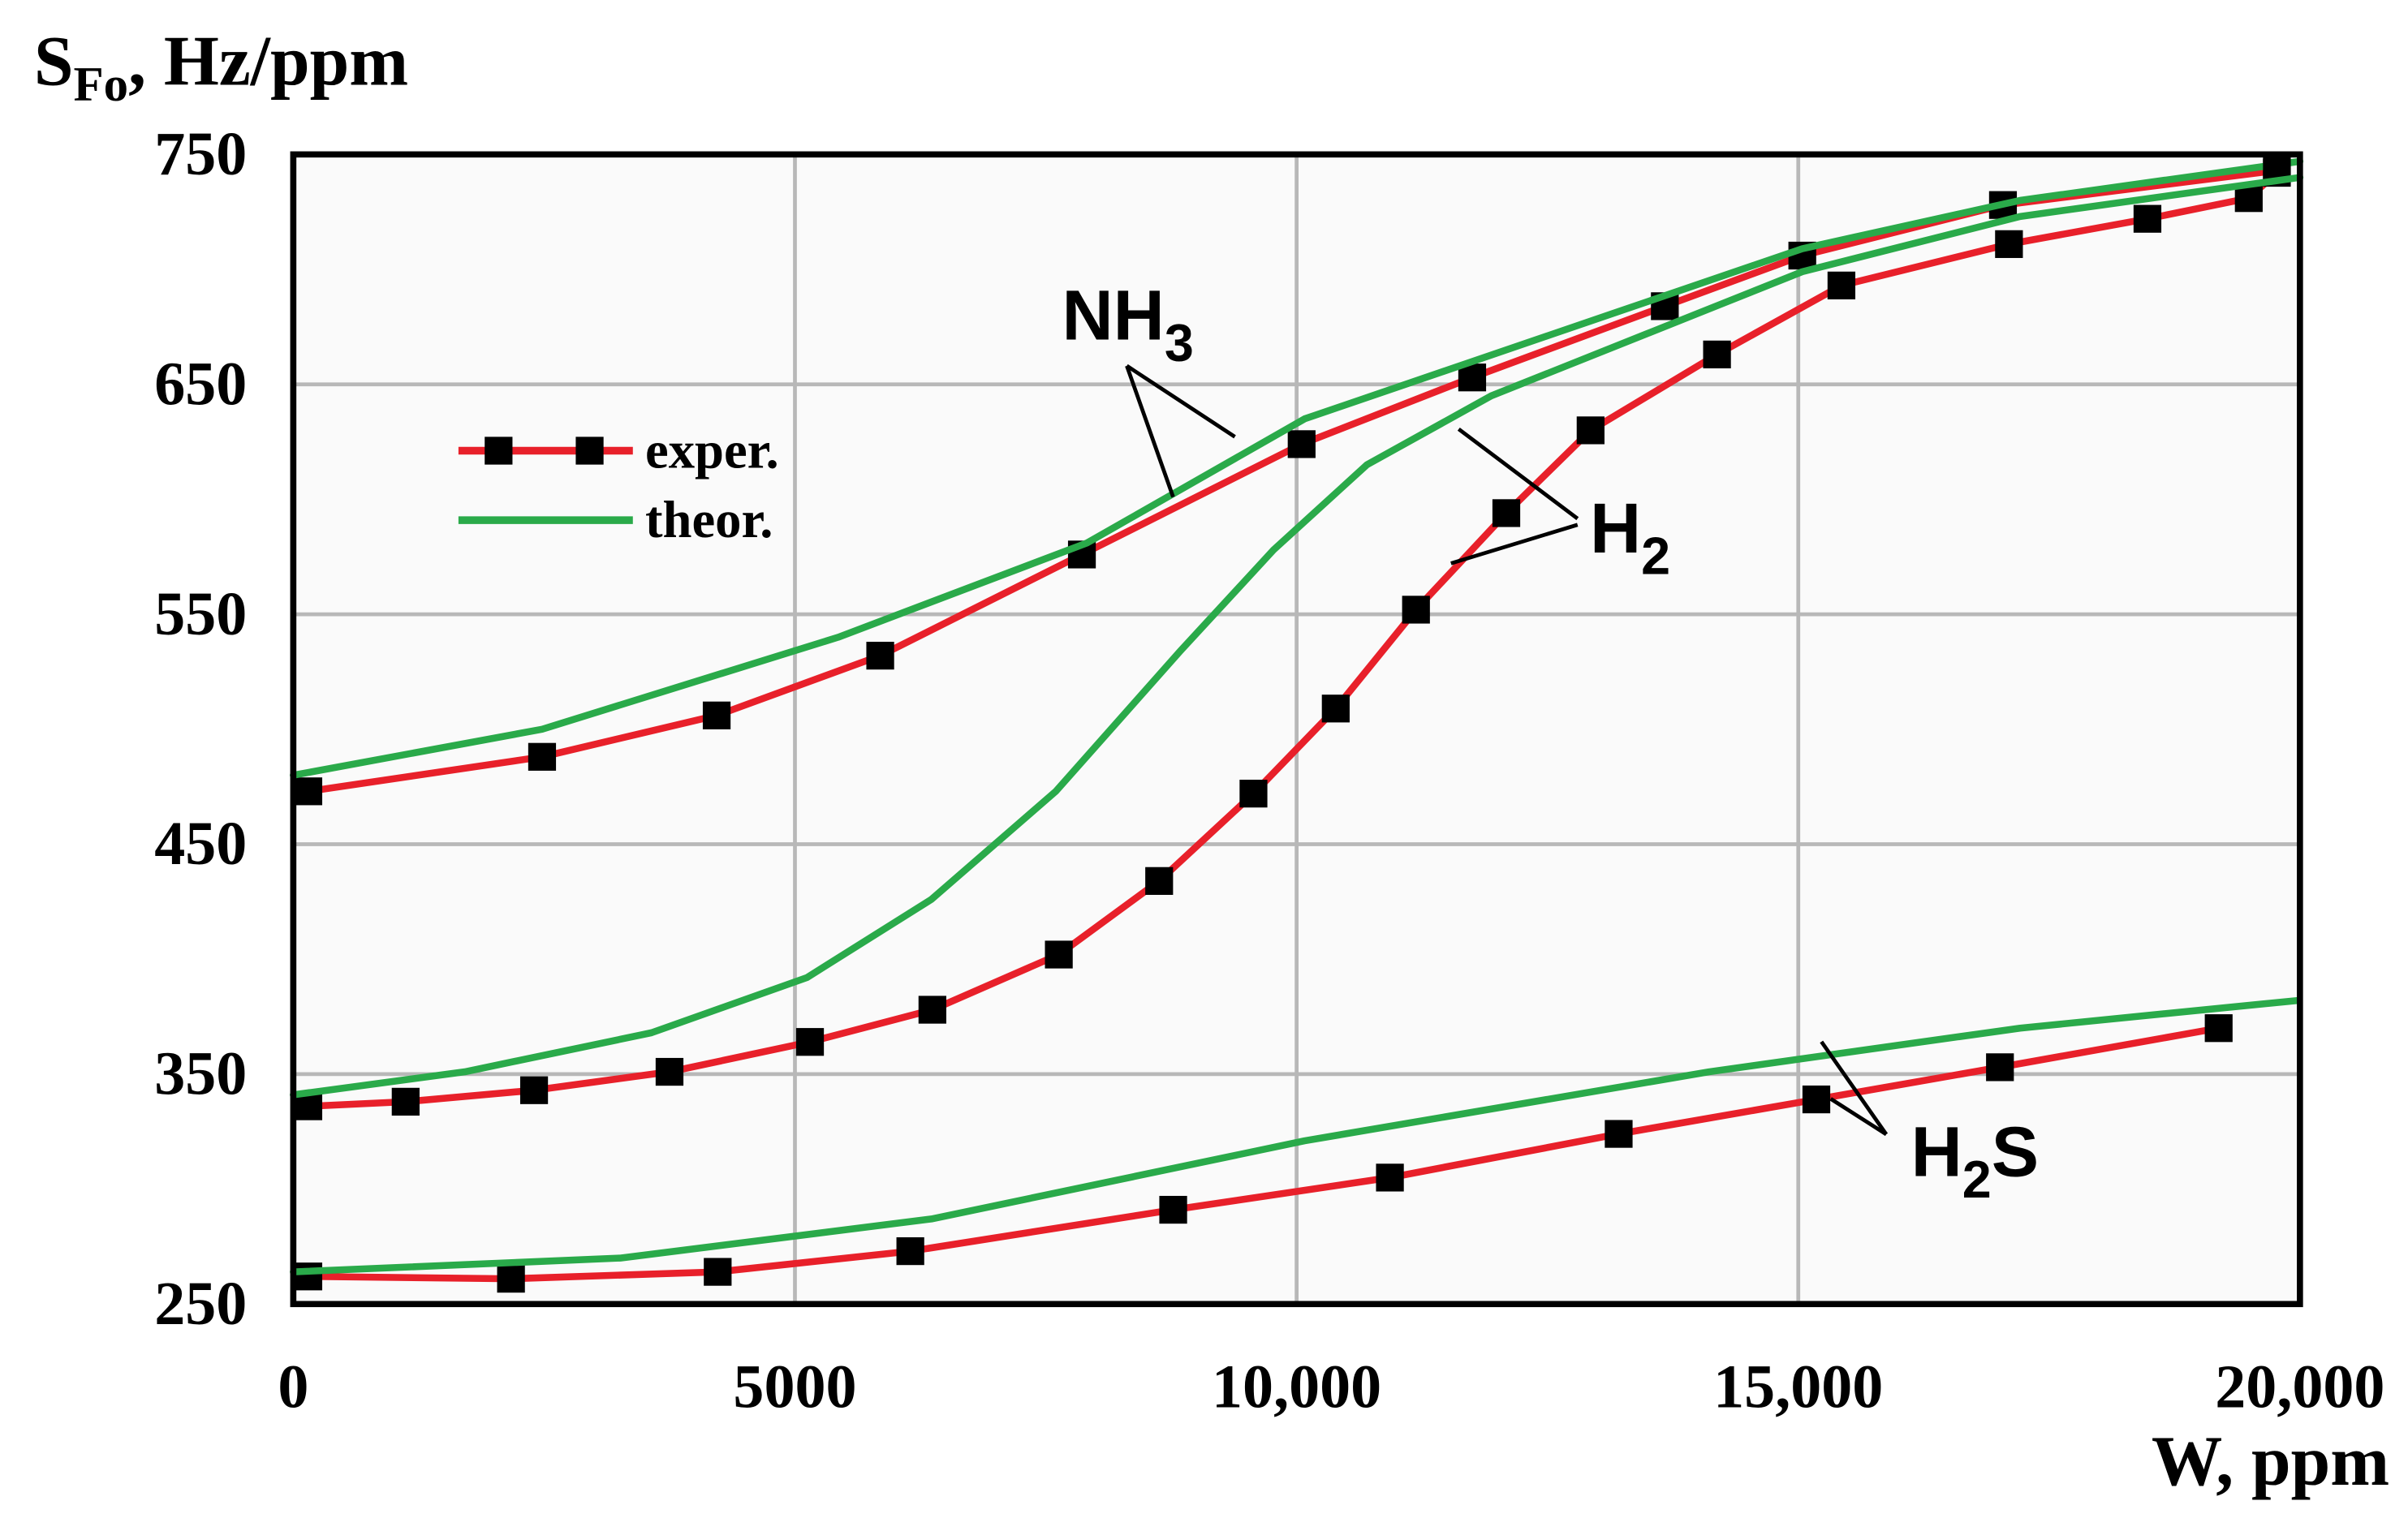  I want to click on x-tick-label: 15,000, so click(1798, 1387).